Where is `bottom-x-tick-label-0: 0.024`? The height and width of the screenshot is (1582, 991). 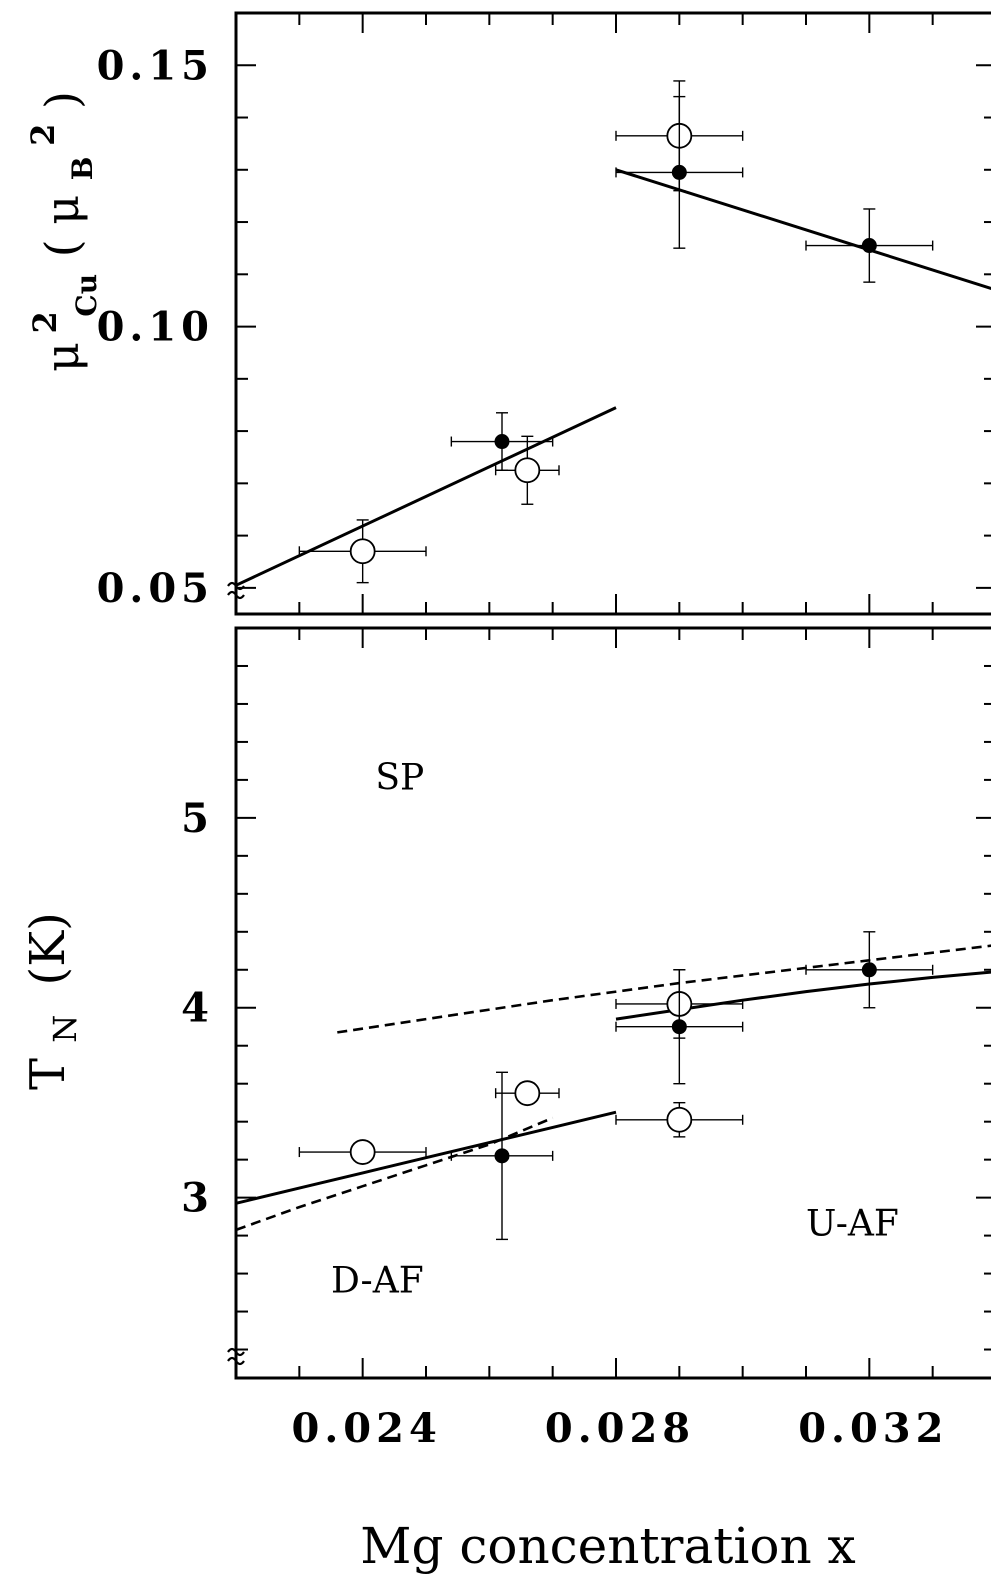
bottom-x-tick-label-0: 0.024 is located at coordinates (367, 1428).